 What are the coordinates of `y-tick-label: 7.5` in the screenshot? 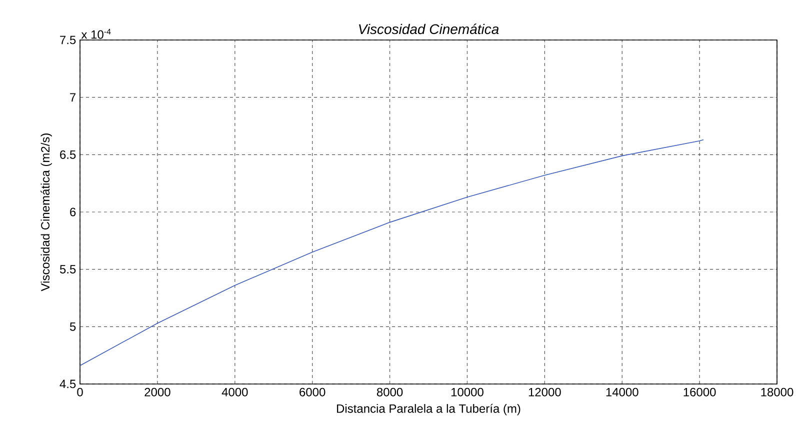 It's located at (68, 40).